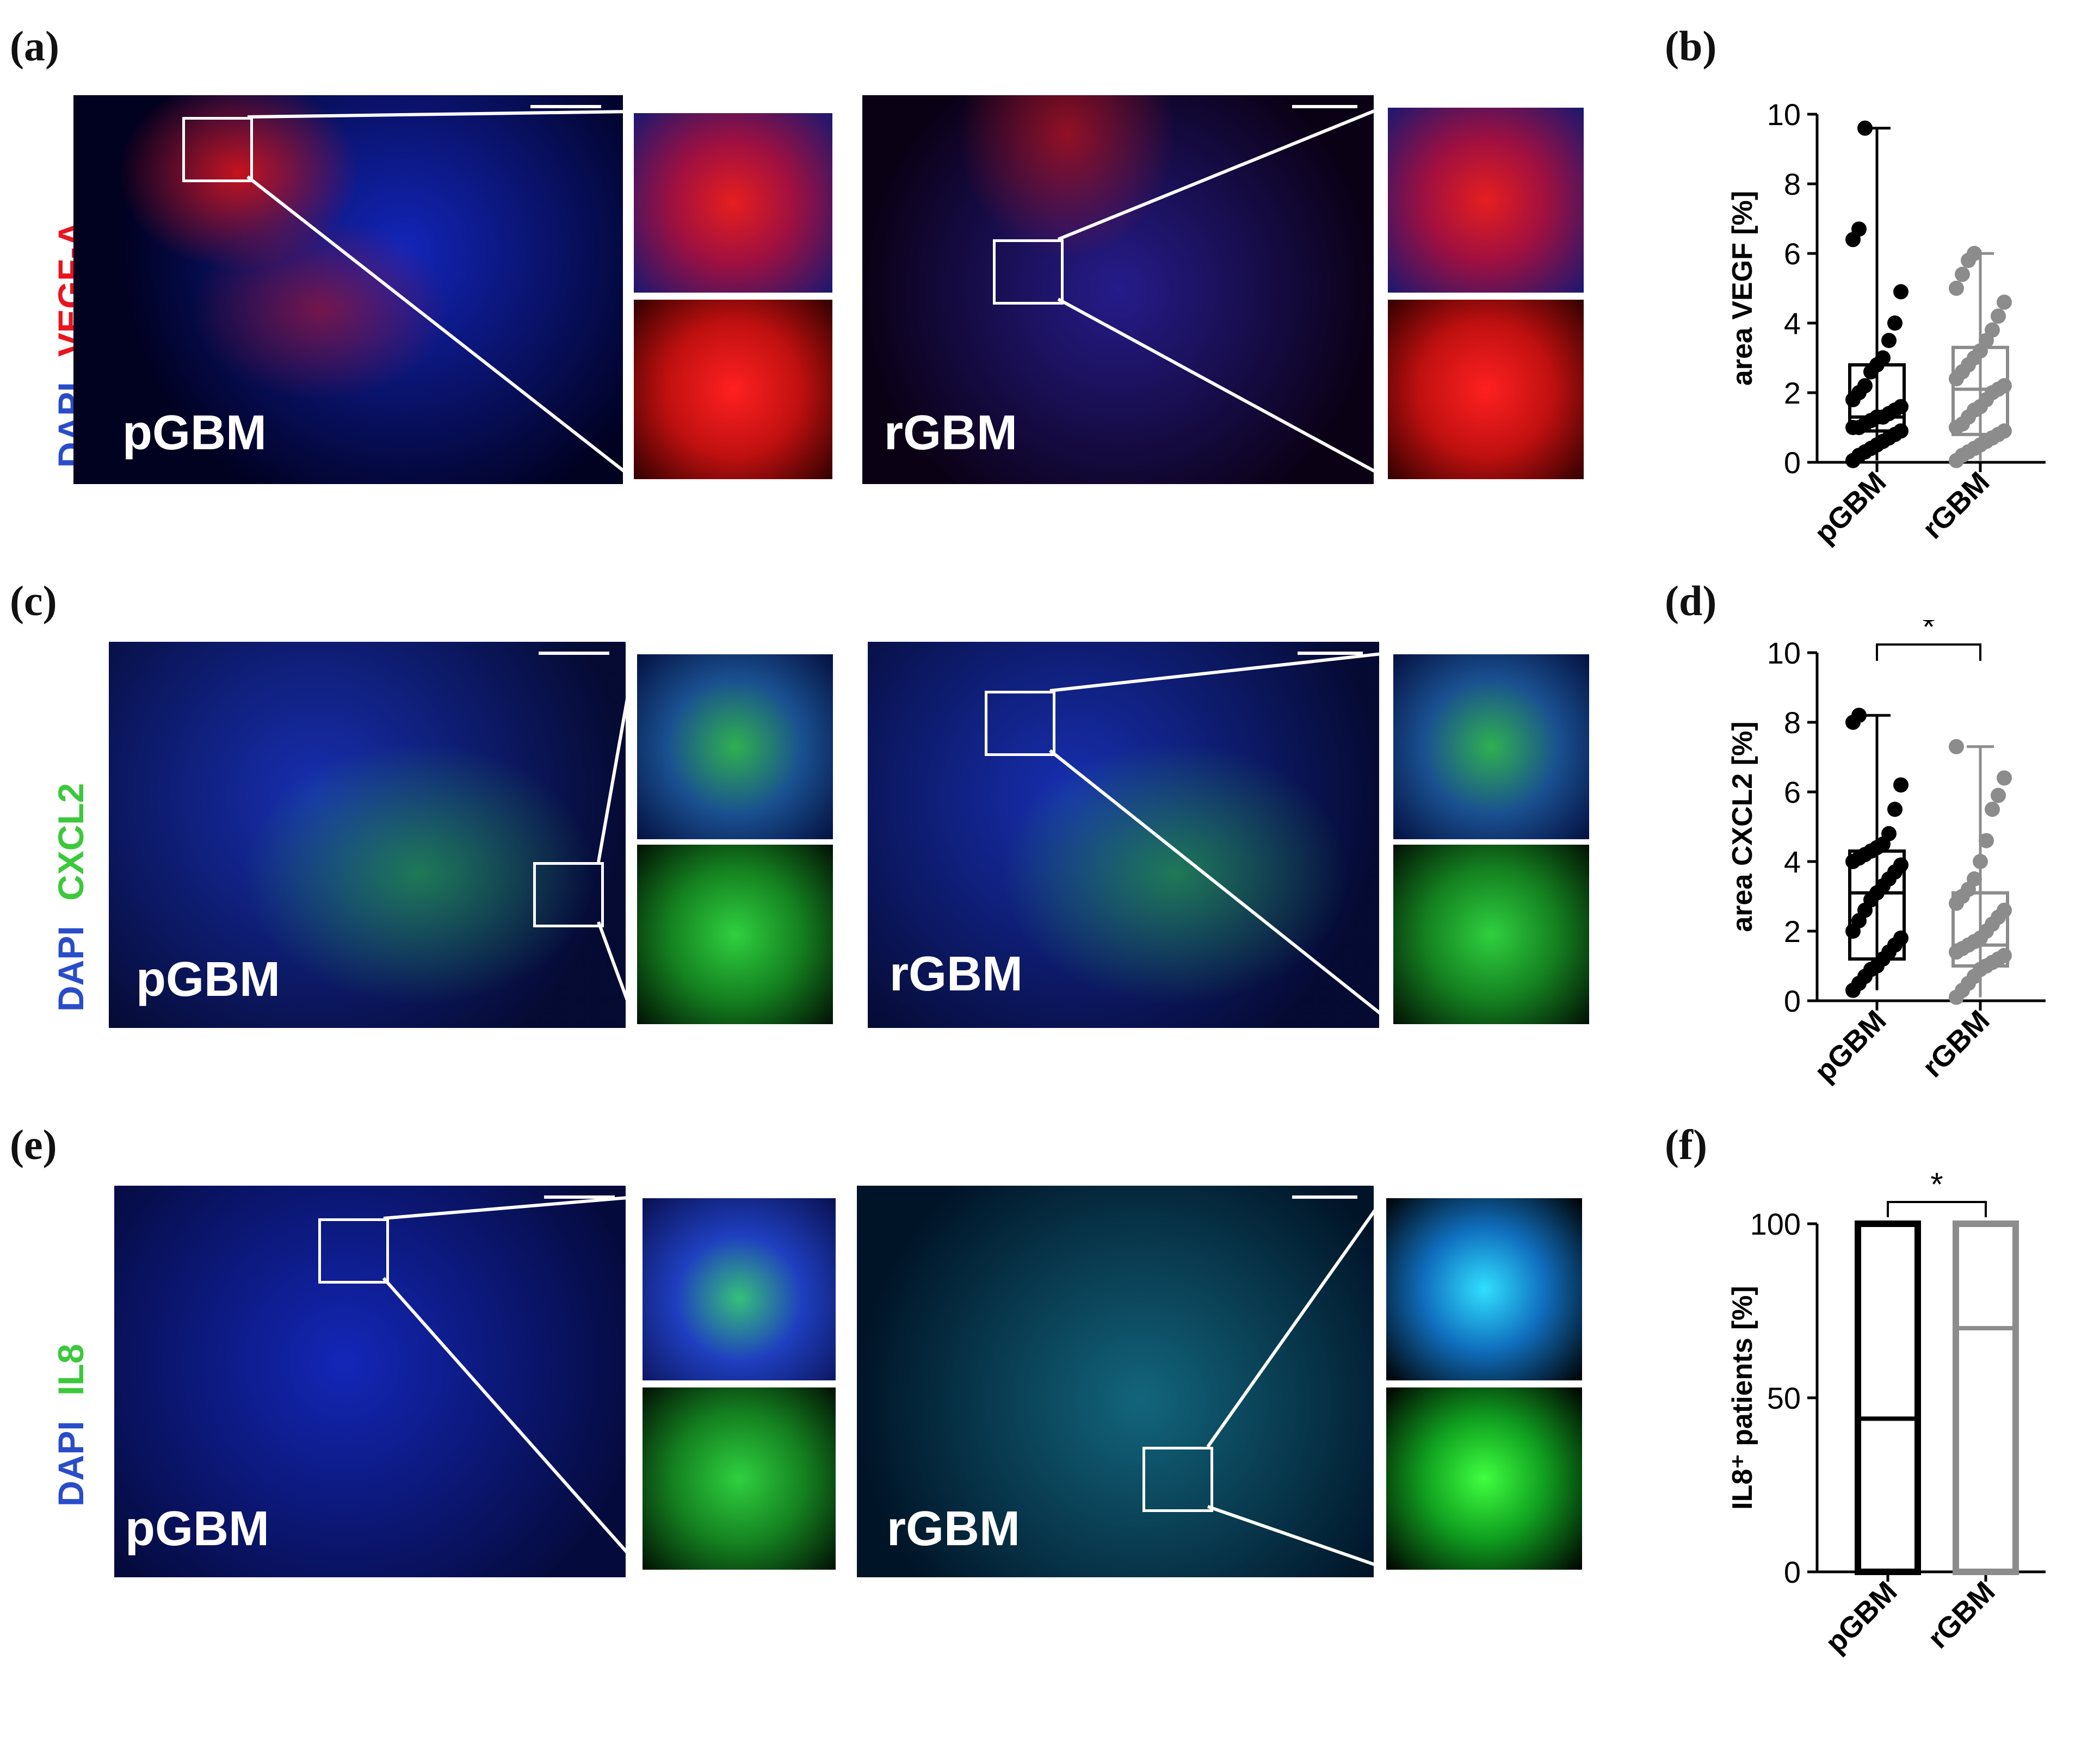  What do you see at coordinates (1887, 854) in the screenshot?
I see `chart-cxcl2-area: 0 2 4 6 8 10 area CXCL2 [%] pGBM rGBM *` at bounding box center [1887, 854].